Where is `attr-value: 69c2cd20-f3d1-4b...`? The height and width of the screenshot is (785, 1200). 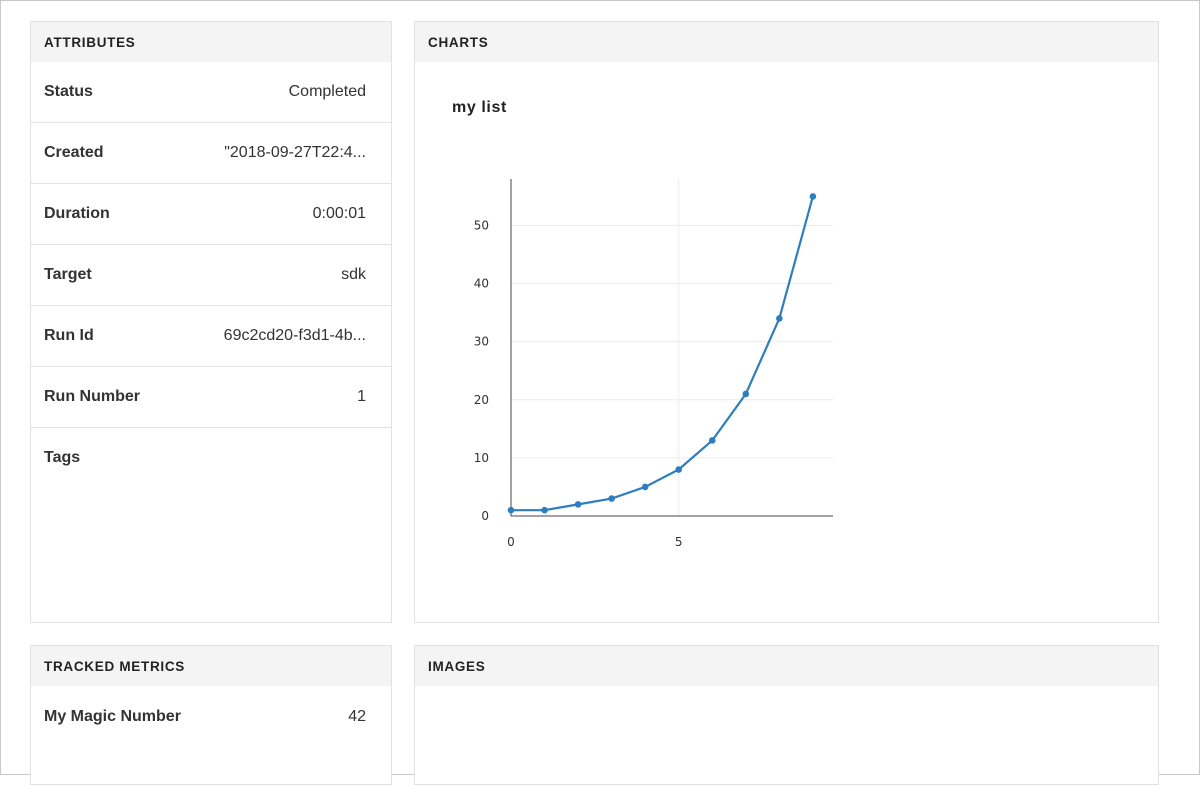 attr-value: 69c2cd20-f3d1-4b... is located at coordinates (294, 335).